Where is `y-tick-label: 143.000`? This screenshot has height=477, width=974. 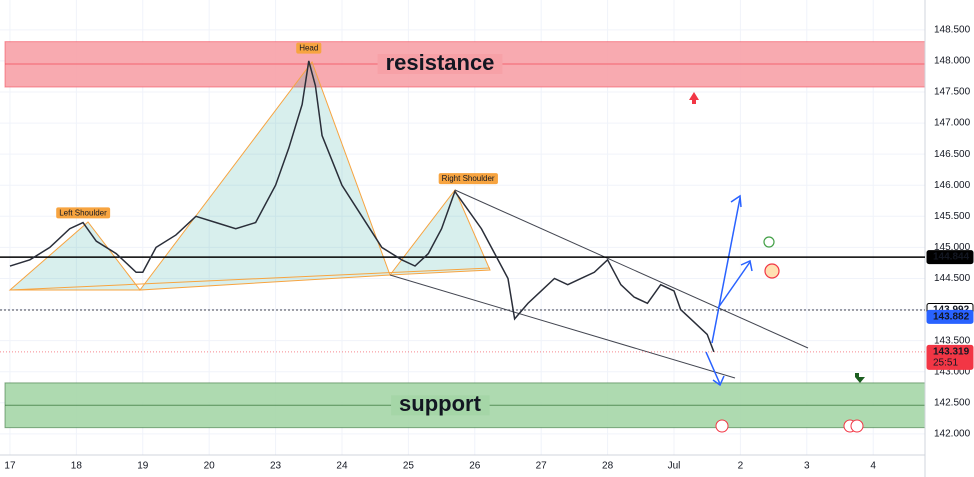
y-tick-label: 143.000 is located at coordinates (952, 371).